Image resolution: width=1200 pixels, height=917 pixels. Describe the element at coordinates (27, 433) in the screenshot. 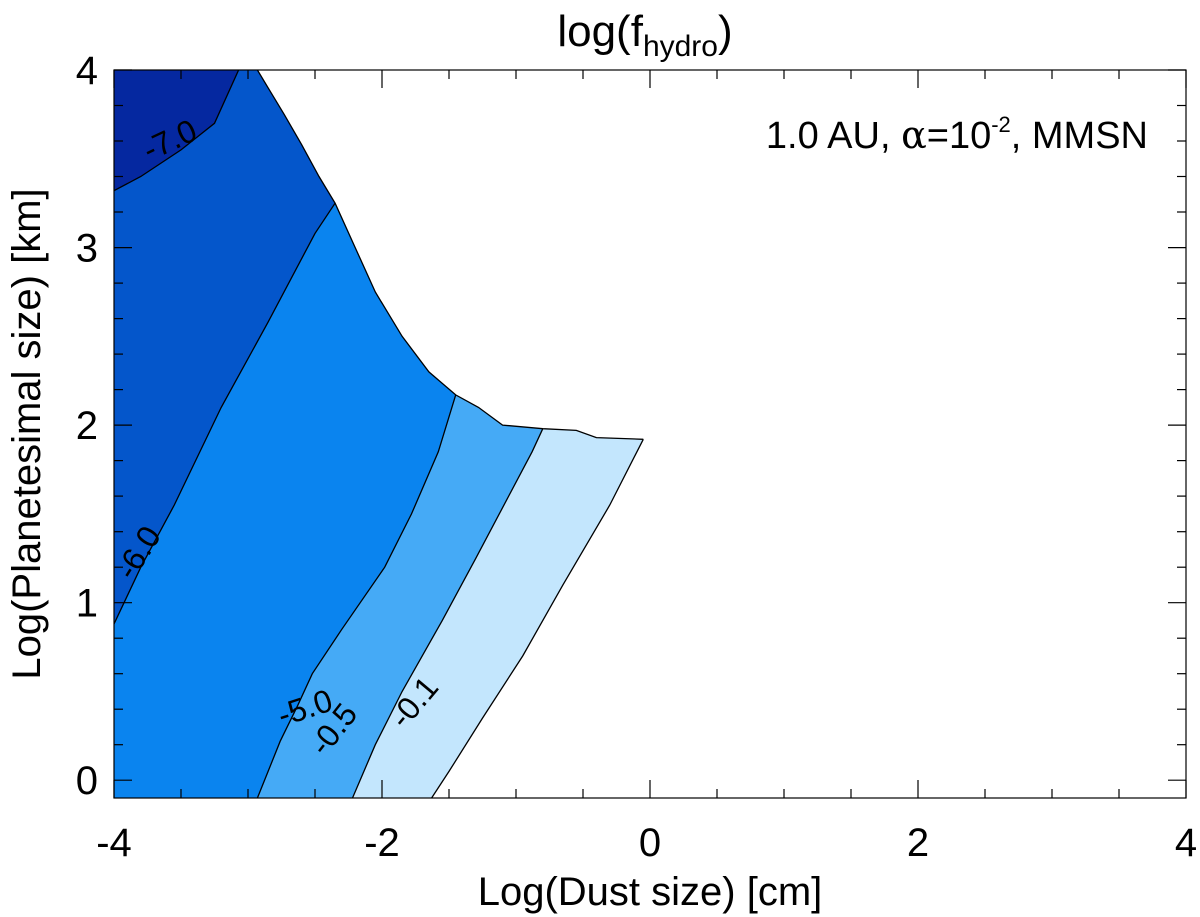

I see `y-axis-label: Log(Planetesimal size) [km]` at that location.